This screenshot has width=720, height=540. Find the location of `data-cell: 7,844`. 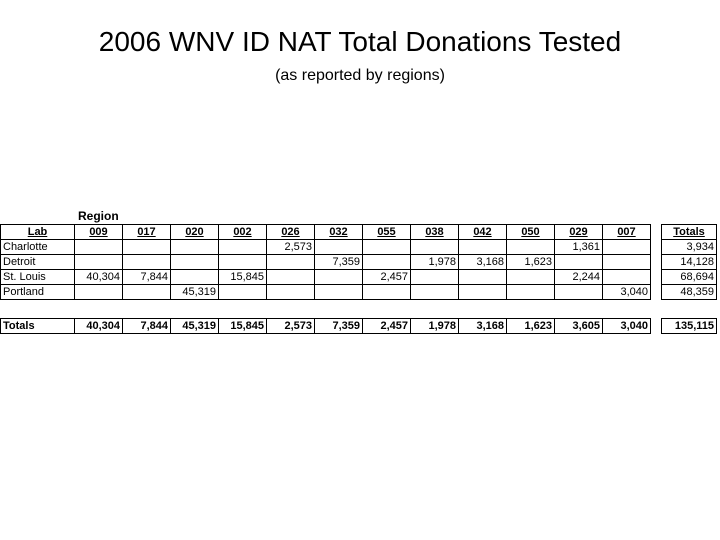

data-cell: 7,844 is located at coordinates (146, 277).